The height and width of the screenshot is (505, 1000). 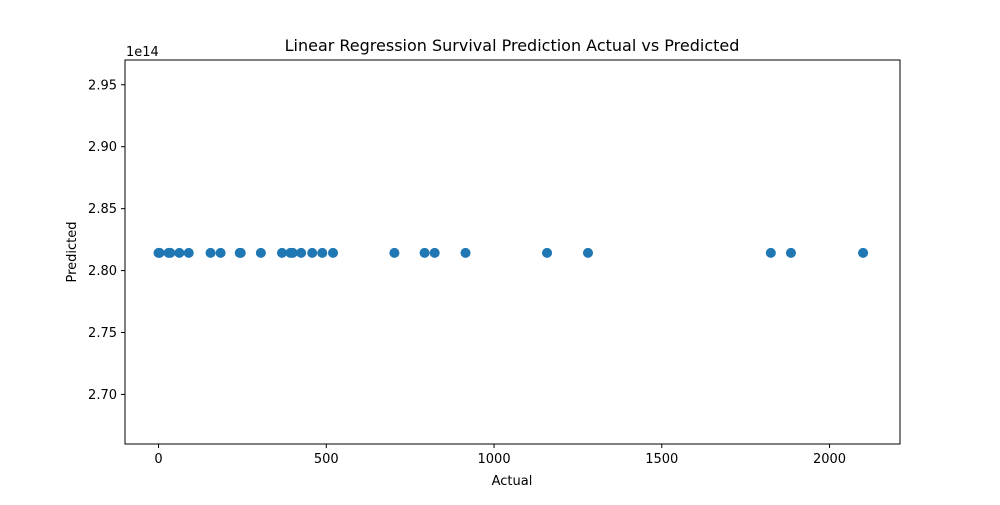 What do you see at coordinates (106, 240) in the screenshot?
I see `y-axis-ticks: 2.70 2.75 2.80 2.85 2.90 2.95` at bounding box center [106, 240].